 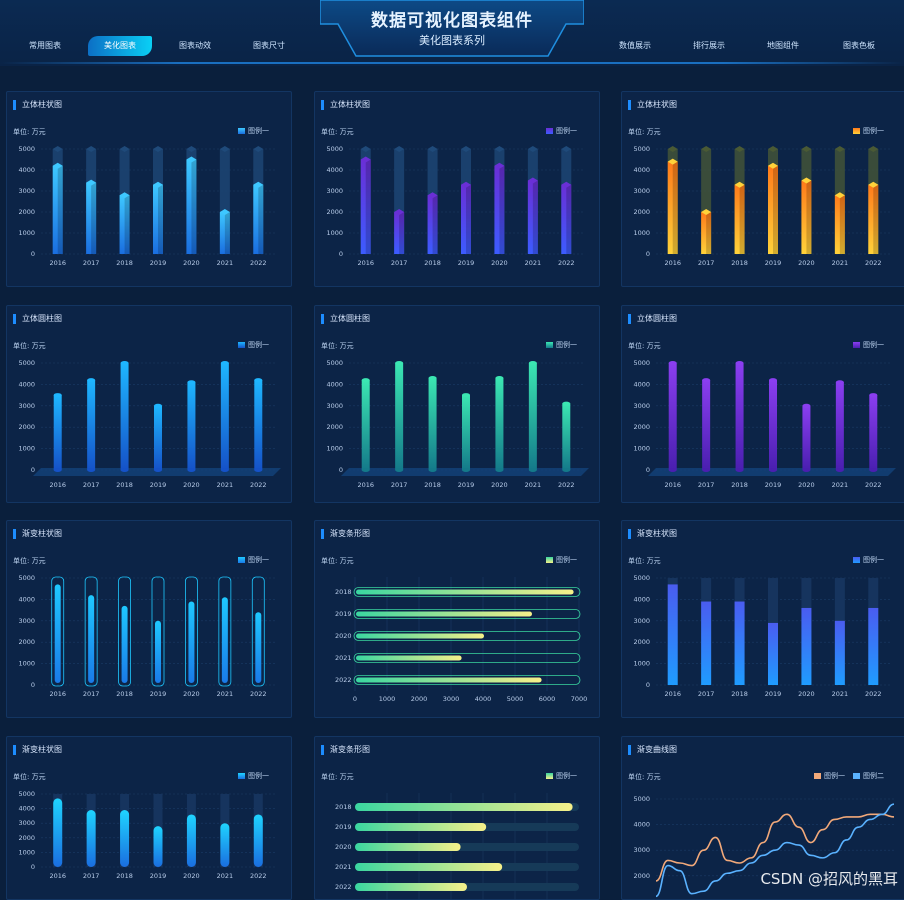 I want to click on legend-item: 图例二, so click(x=868, y=776).